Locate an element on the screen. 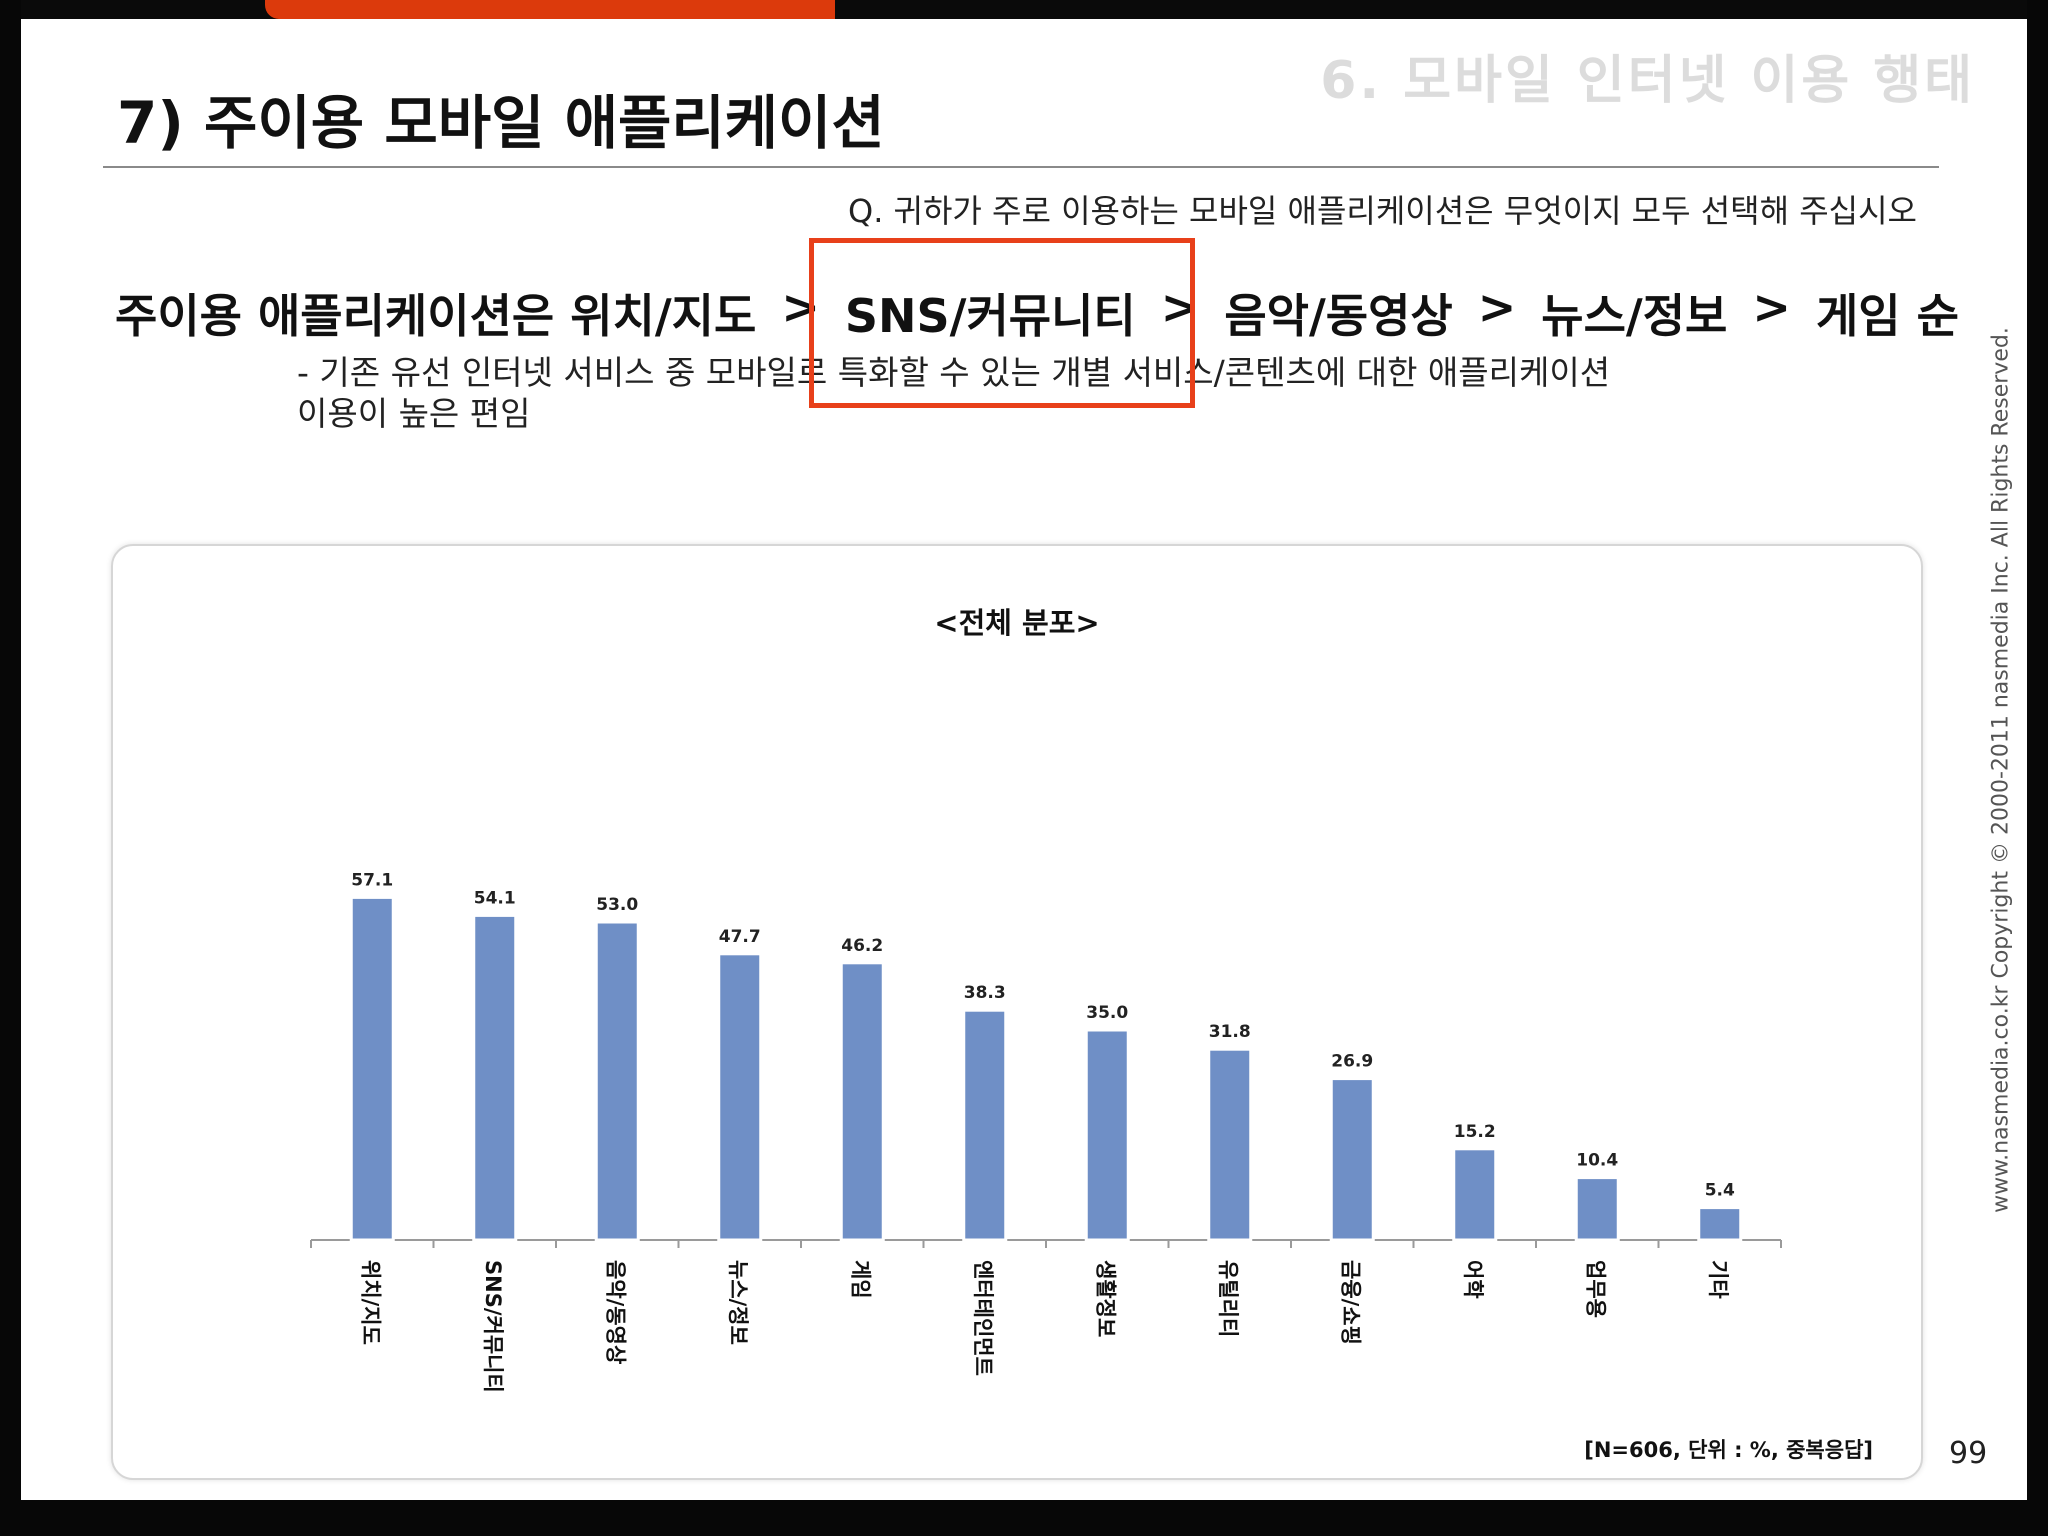 The height and width of the screenshot is (1536, 2048). bar-value-label: 31.8 is located at coordinates (1230, 1032).